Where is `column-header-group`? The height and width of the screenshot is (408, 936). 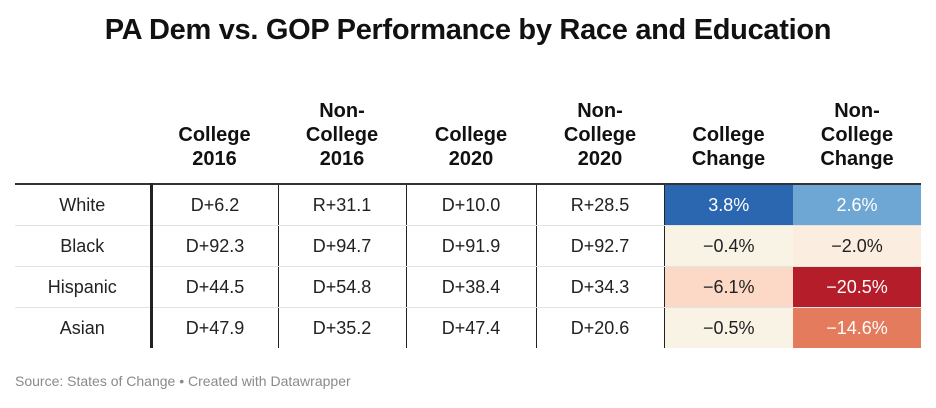
column-header-group is located at coordinates (83, 136).